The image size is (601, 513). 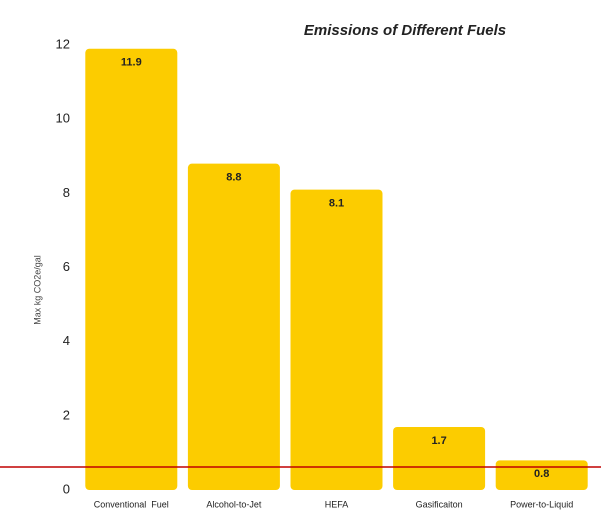 I want to click on y-tick-label: 8, so click(x=66, y=192).